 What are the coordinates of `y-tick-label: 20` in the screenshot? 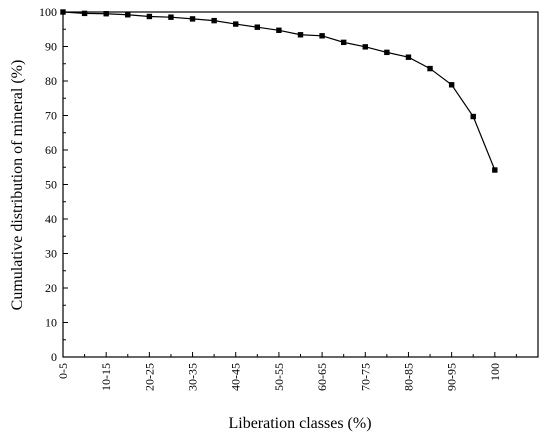 It's located at (51, 288).